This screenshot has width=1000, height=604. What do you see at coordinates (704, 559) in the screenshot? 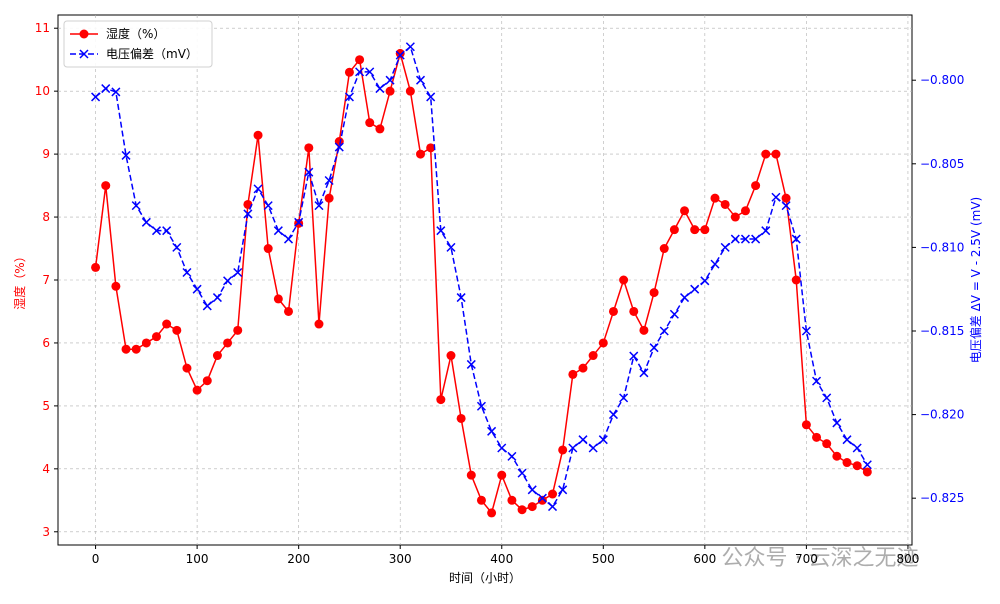
I see `x-tick-label: 600` at bounding box center [704, 559].